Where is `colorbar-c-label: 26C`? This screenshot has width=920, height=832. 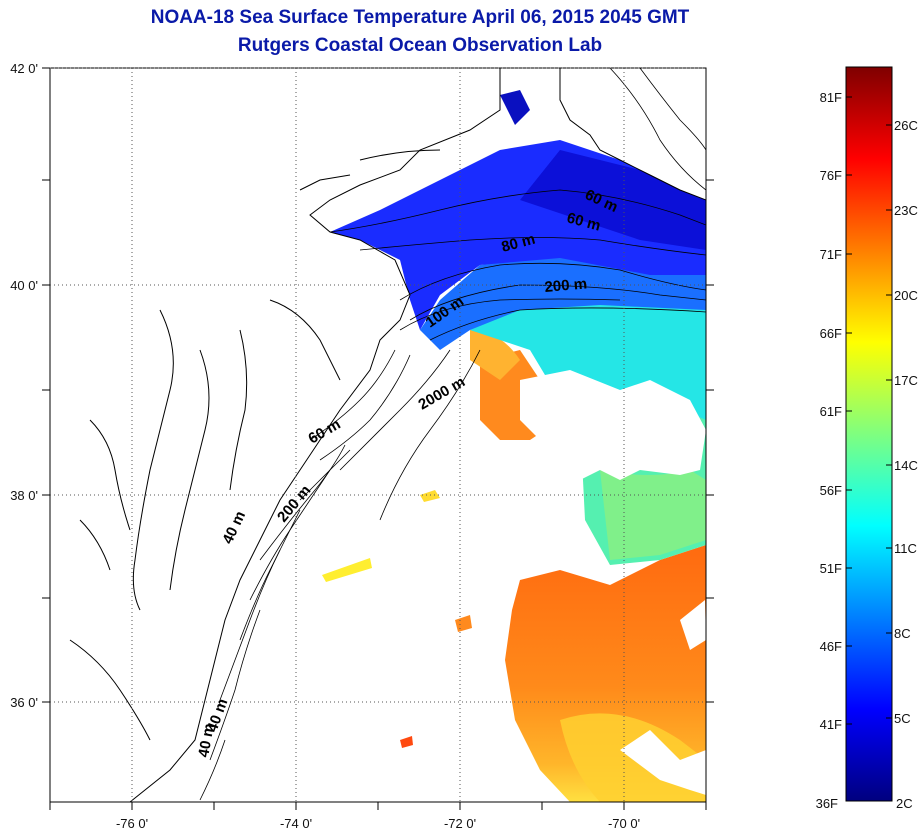 colorbar-c-label: 26C is located at coordinates (906, 125).